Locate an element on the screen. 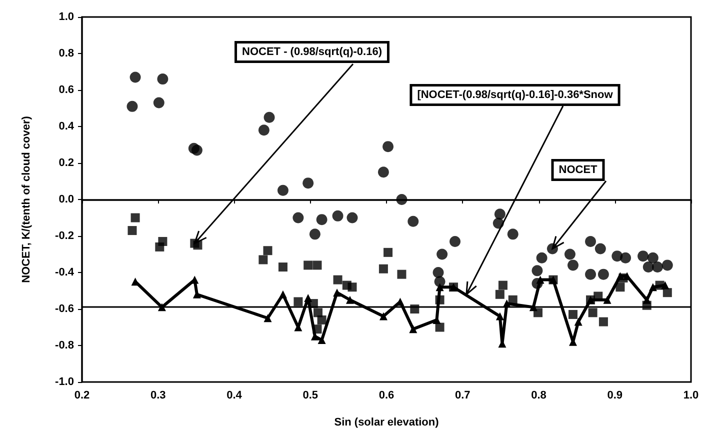 This screenshot has width=705, height=443. y-tick-label: -0.6 is located at coordinates (64, 309).